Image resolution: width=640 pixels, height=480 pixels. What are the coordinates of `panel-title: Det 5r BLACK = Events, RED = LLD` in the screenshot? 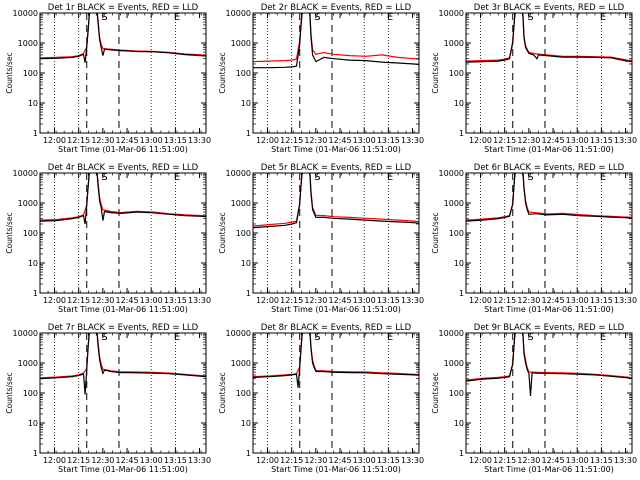 It's located at (336, 168).